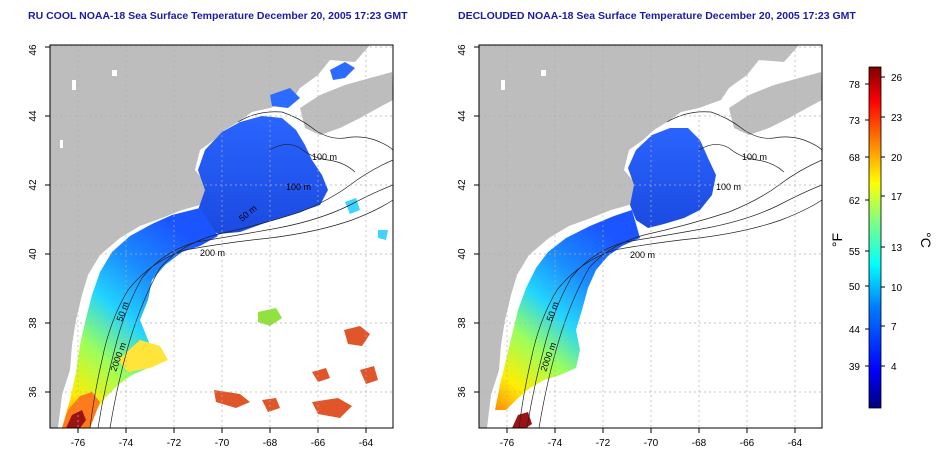  I want to click on colorbar-f-tick: 78, so click(855, 85).